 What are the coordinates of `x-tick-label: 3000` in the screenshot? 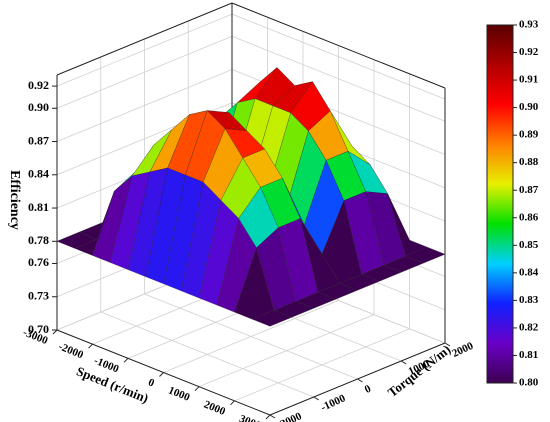 It's located at (250, 417).